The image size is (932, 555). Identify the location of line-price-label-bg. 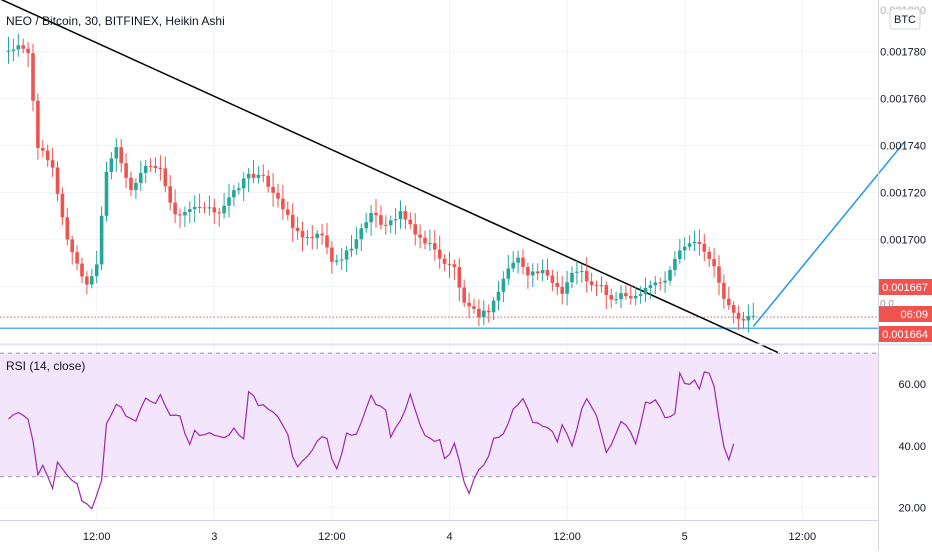
(905, 334).